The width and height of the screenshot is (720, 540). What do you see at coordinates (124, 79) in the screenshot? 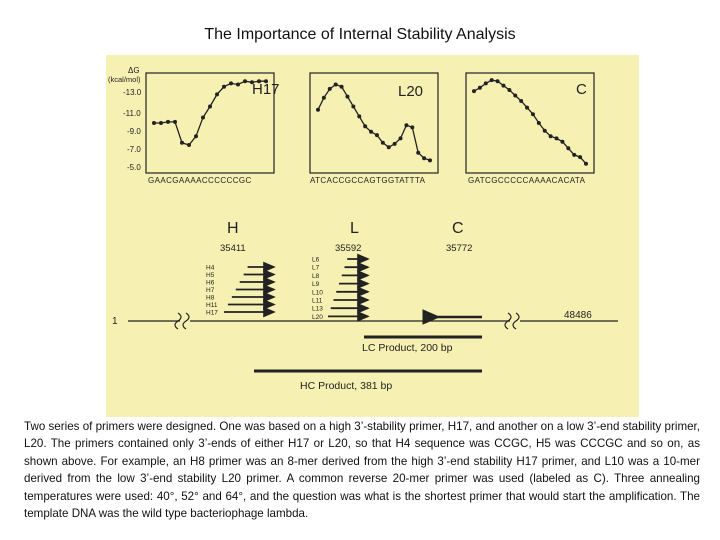
I see `y-label-units: (kcal/mol)` at bounding box center [124, 79].